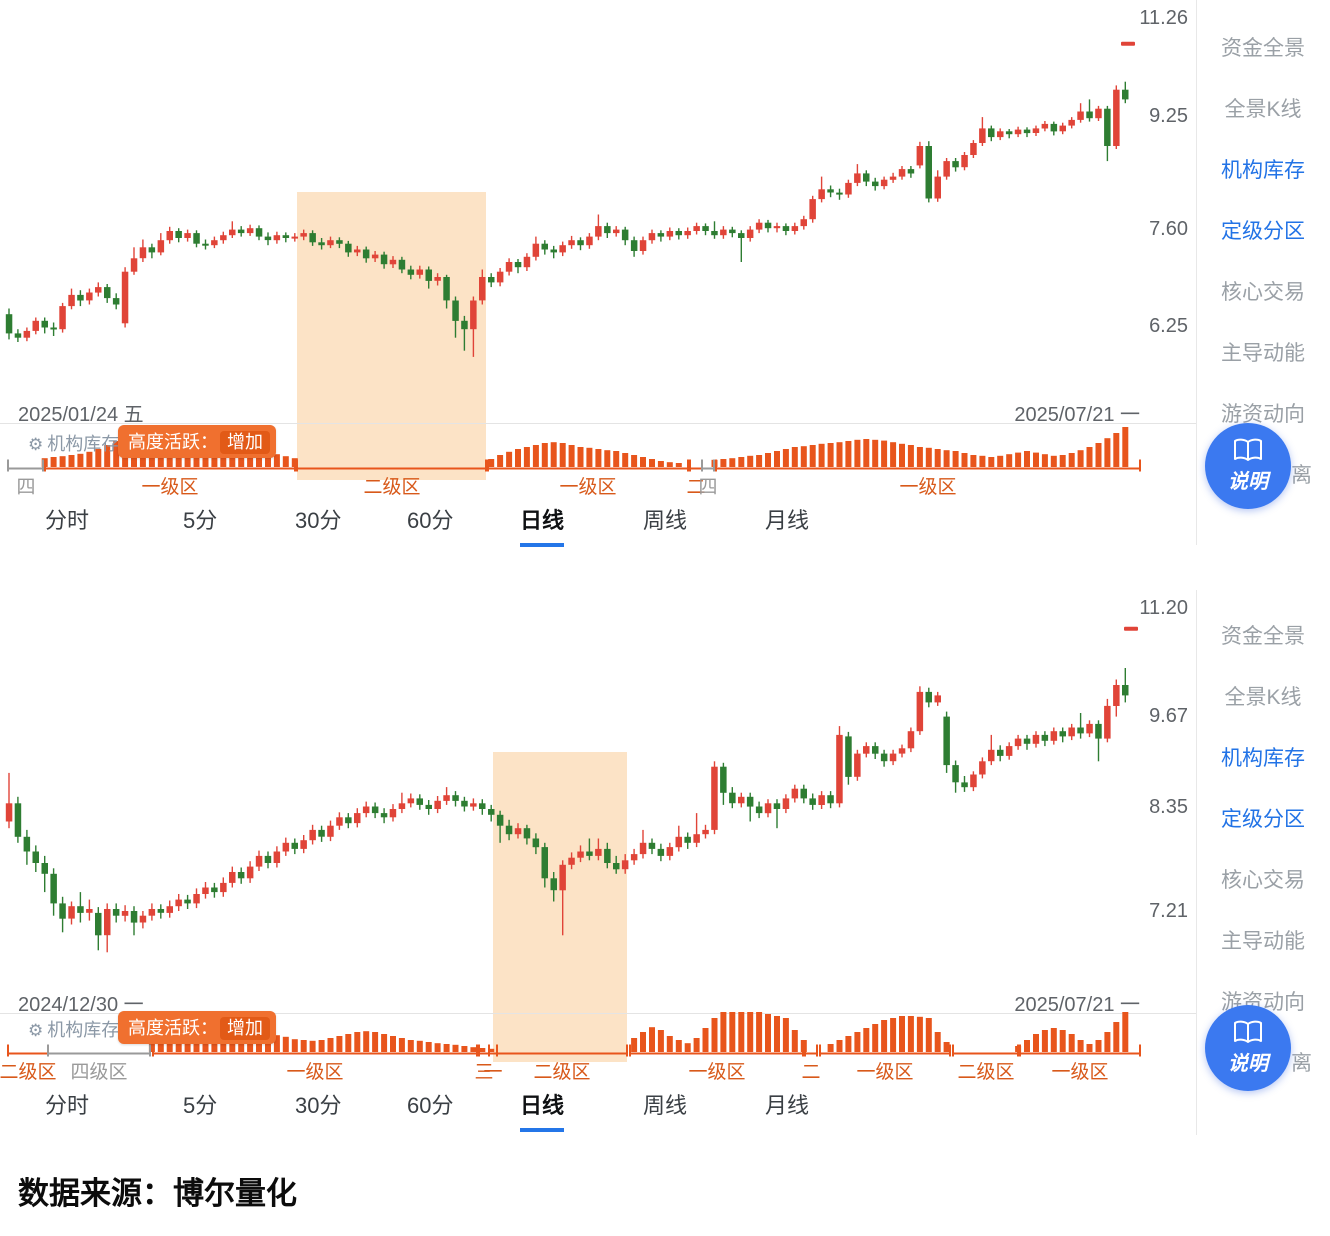  I want to click on zone-label: 二, so click(810, 1072).